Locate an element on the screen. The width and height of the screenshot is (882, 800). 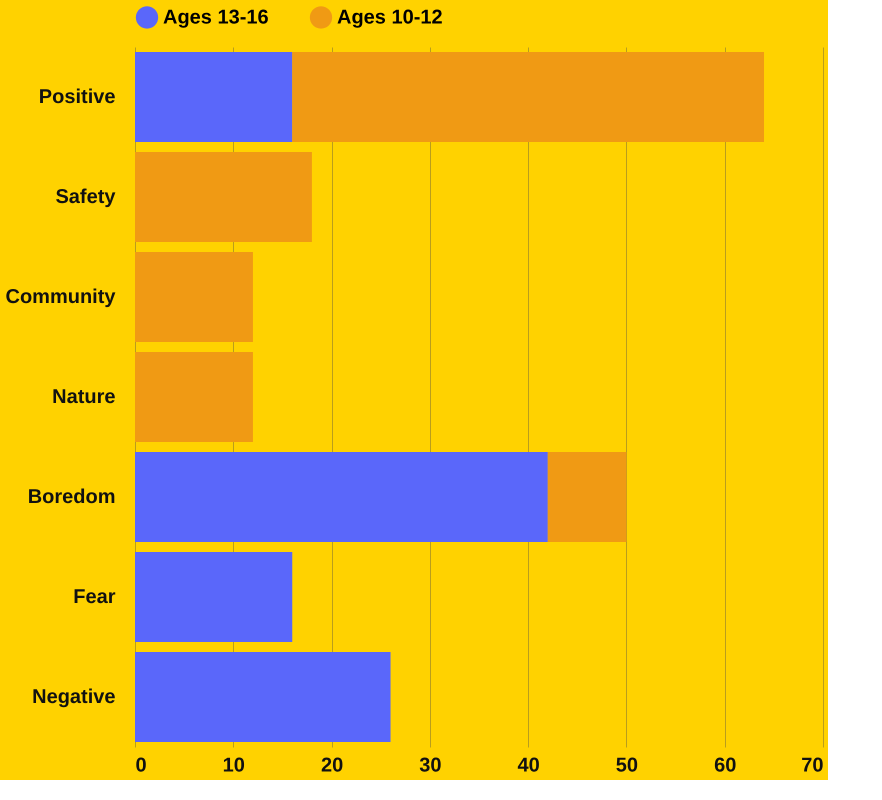
y-tick-label: Fear is located at coordinates (94, 597).